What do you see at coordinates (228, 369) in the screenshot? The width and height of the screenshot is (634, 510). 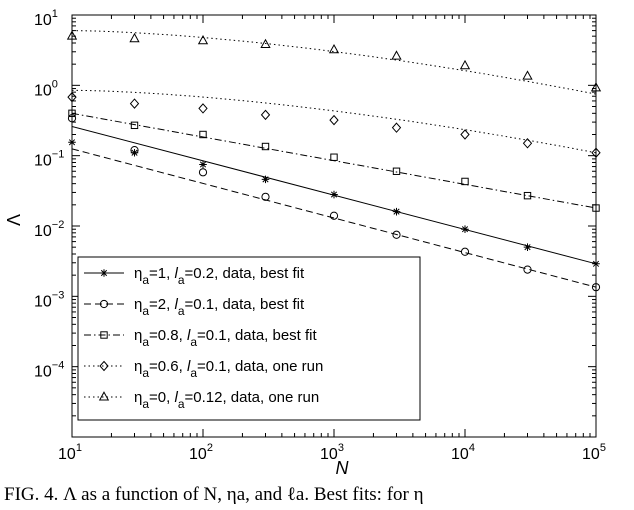 I see `legend-label: ηa=0.6, la=0.1, data, one run` at bounding box center [228, 369].